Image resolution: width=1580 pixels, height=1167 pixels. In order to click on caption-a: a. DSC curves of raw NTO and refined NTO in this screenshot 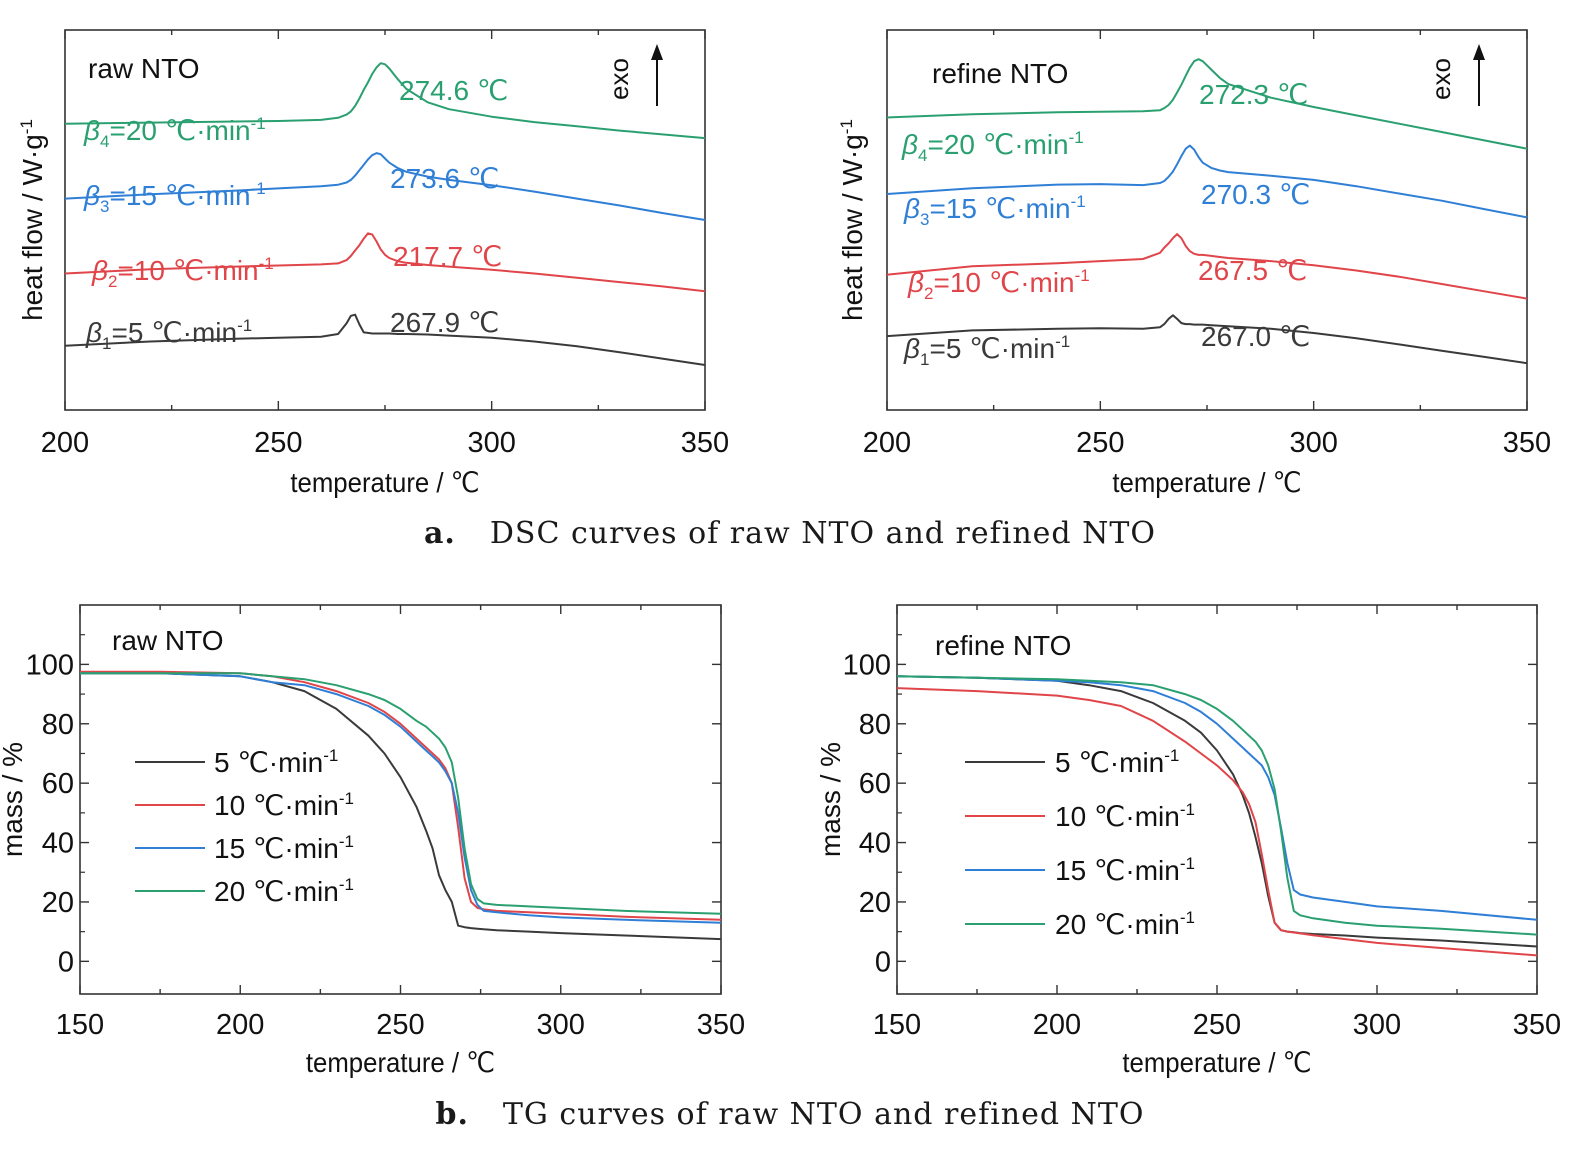, I will do `click(790, 533)`.